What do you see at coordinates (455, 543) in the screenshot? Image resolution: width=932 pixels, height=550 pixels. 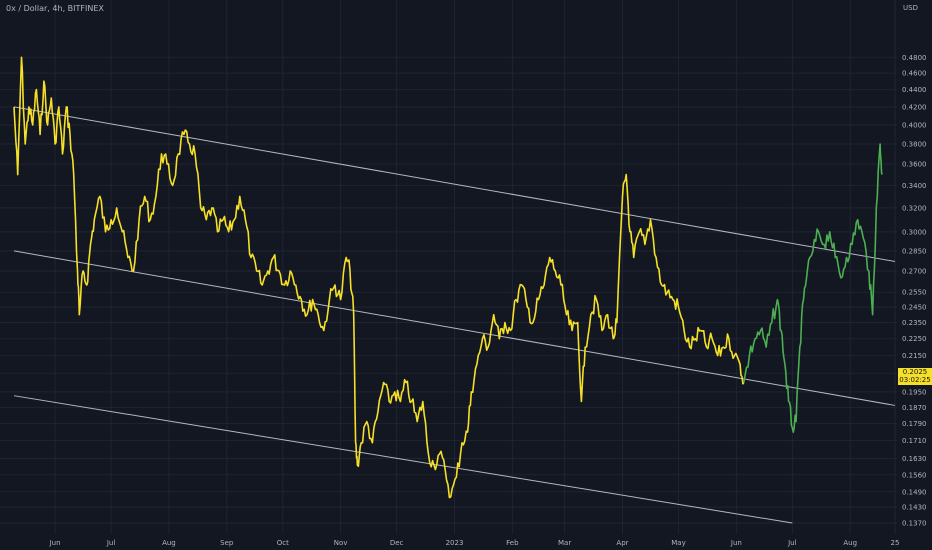 I see `x-tick-label: 2023` at bounding box center [455, 543].